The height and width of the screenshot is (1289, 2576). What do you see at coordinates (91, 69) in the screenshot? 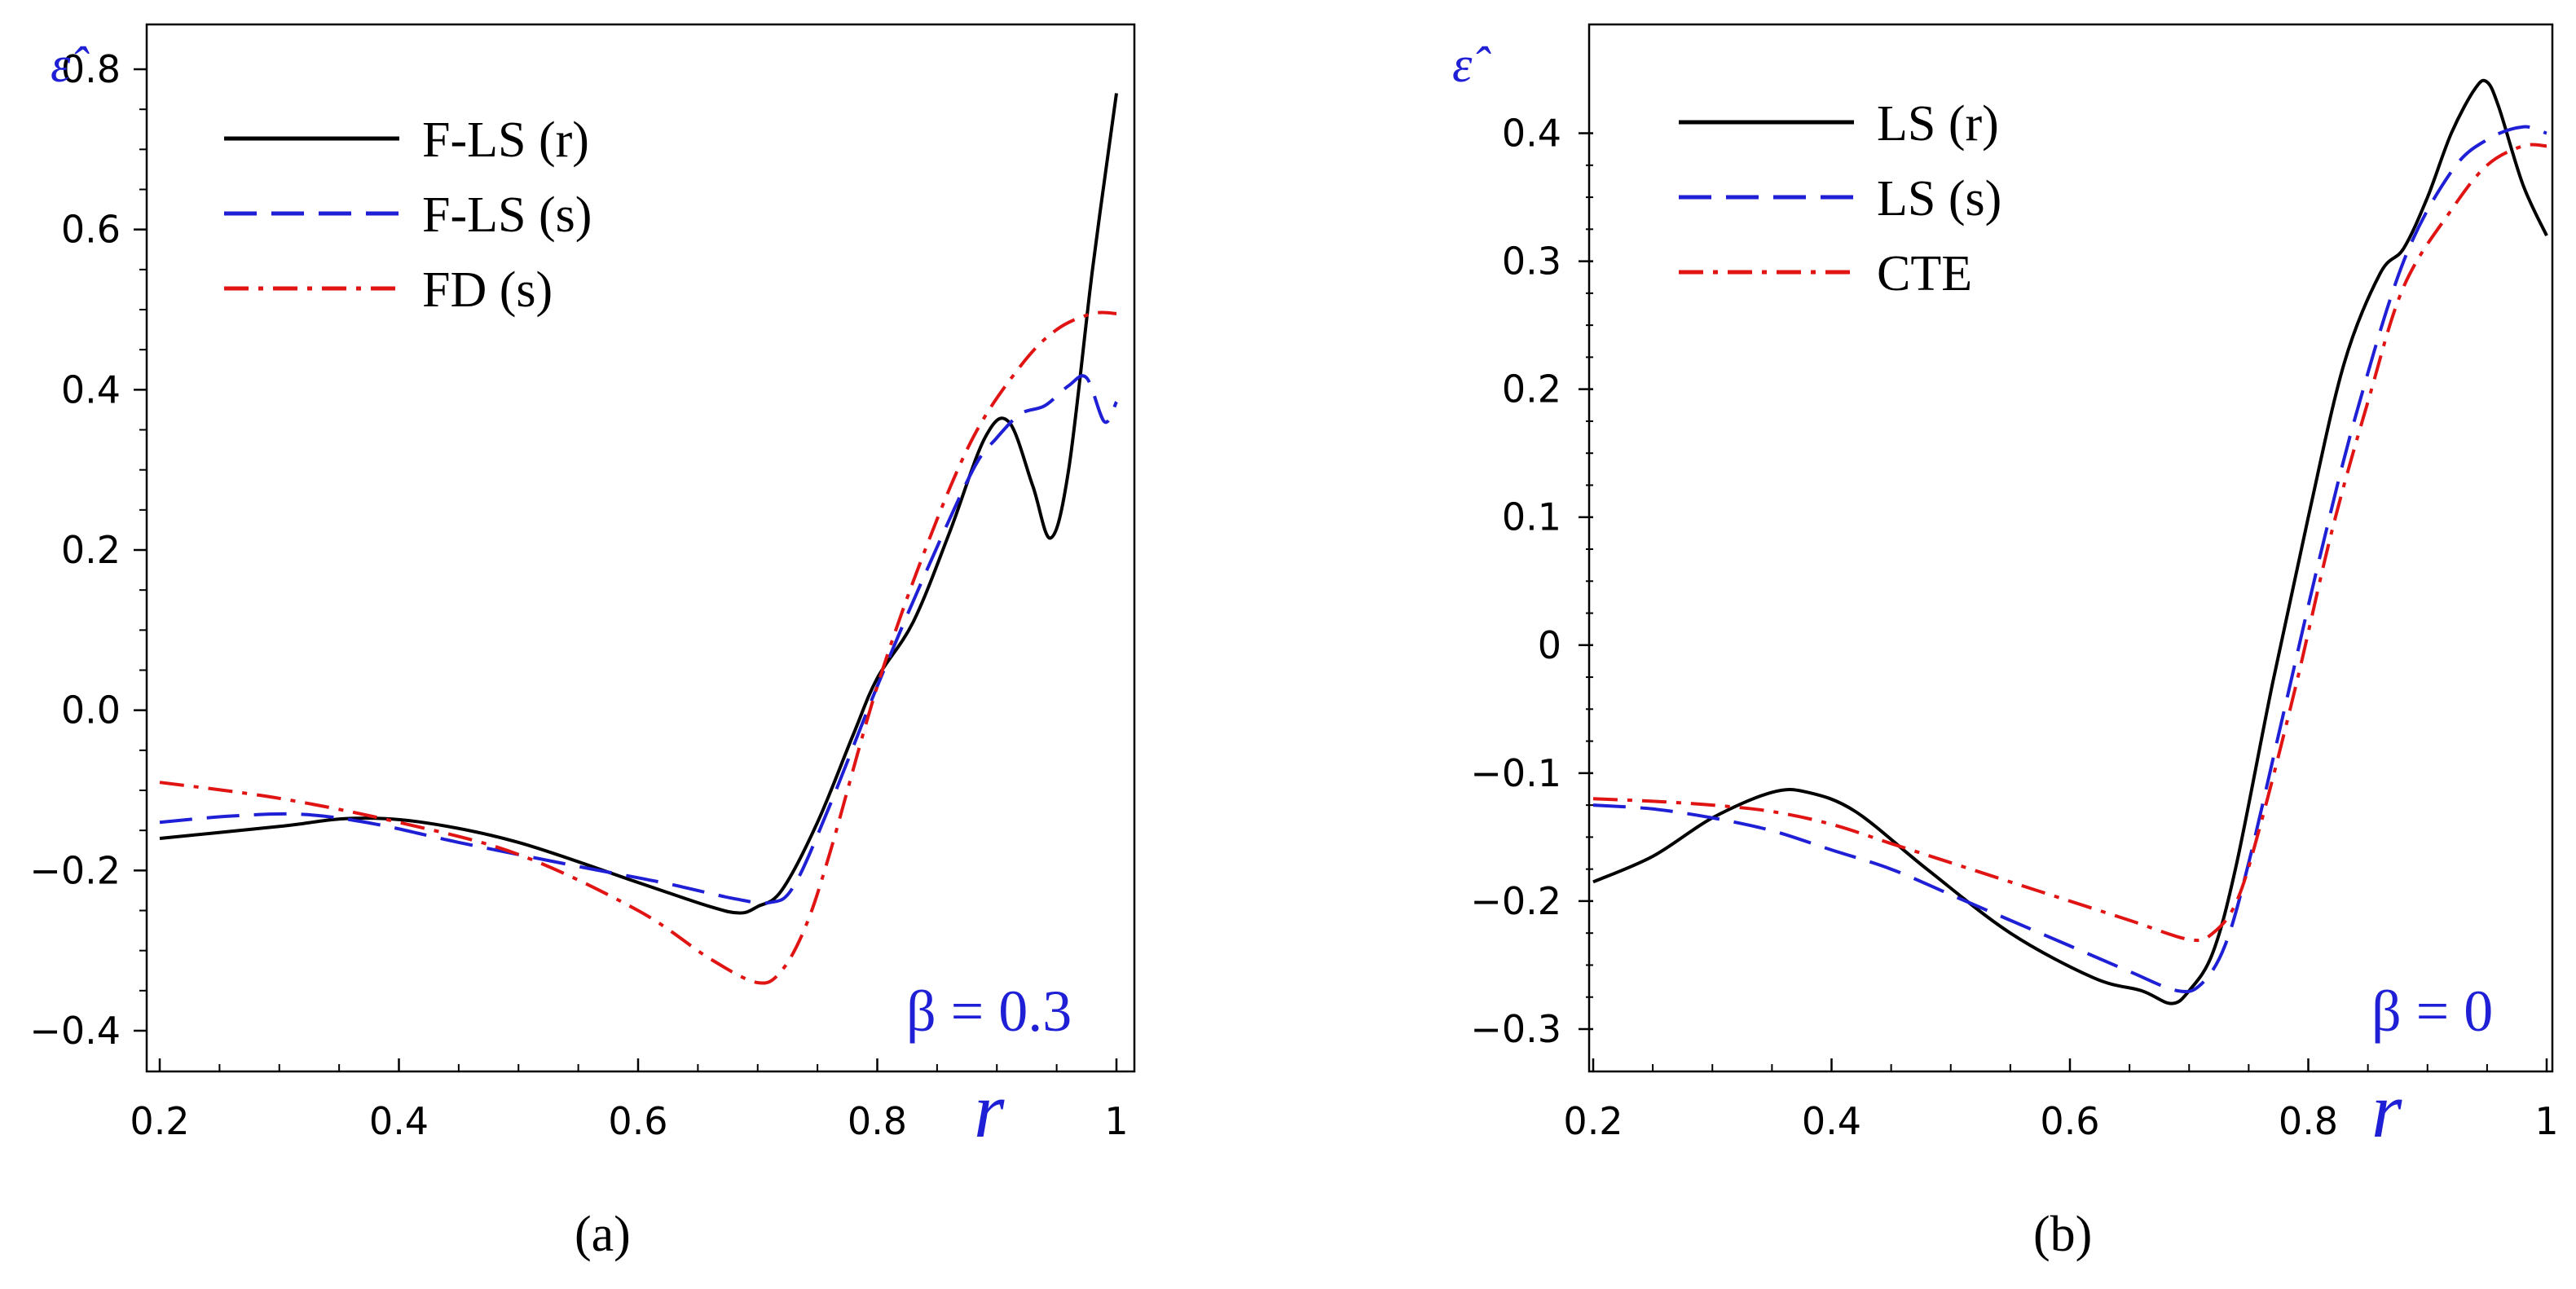
I see `y-tick-label: 0.8` at bounding box center [91, 69].